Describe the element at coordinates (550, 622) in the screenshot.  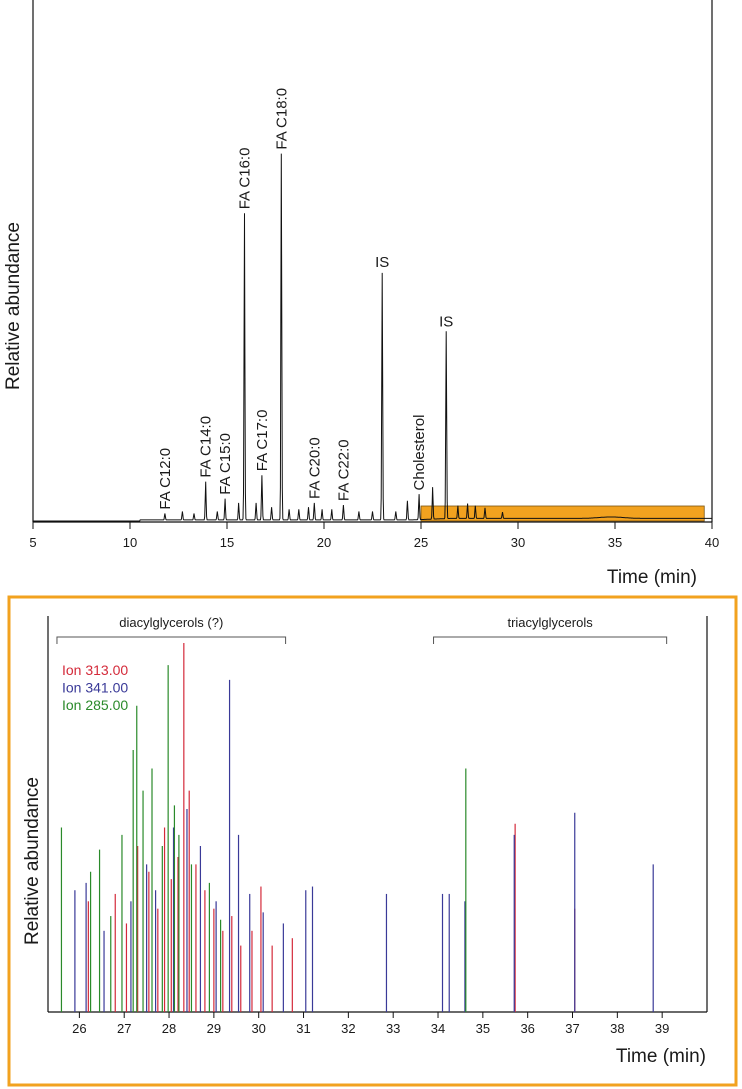
I see `region-label-triacylglycerols: triacylglycerols` at that location.